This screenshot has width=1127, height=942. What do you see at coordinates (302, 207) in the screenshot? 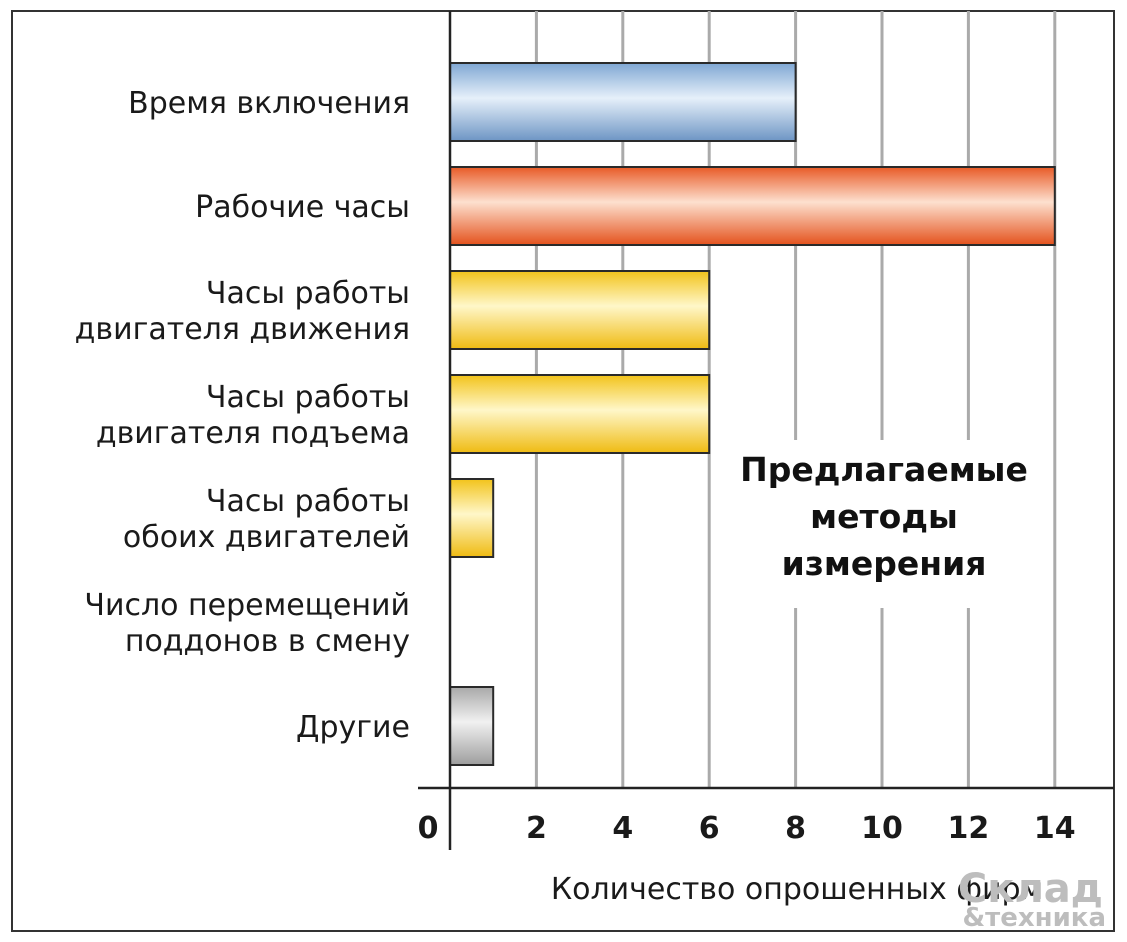
I see `category-label-1-0: Рабочие часы` at bounding box center [302, 207].